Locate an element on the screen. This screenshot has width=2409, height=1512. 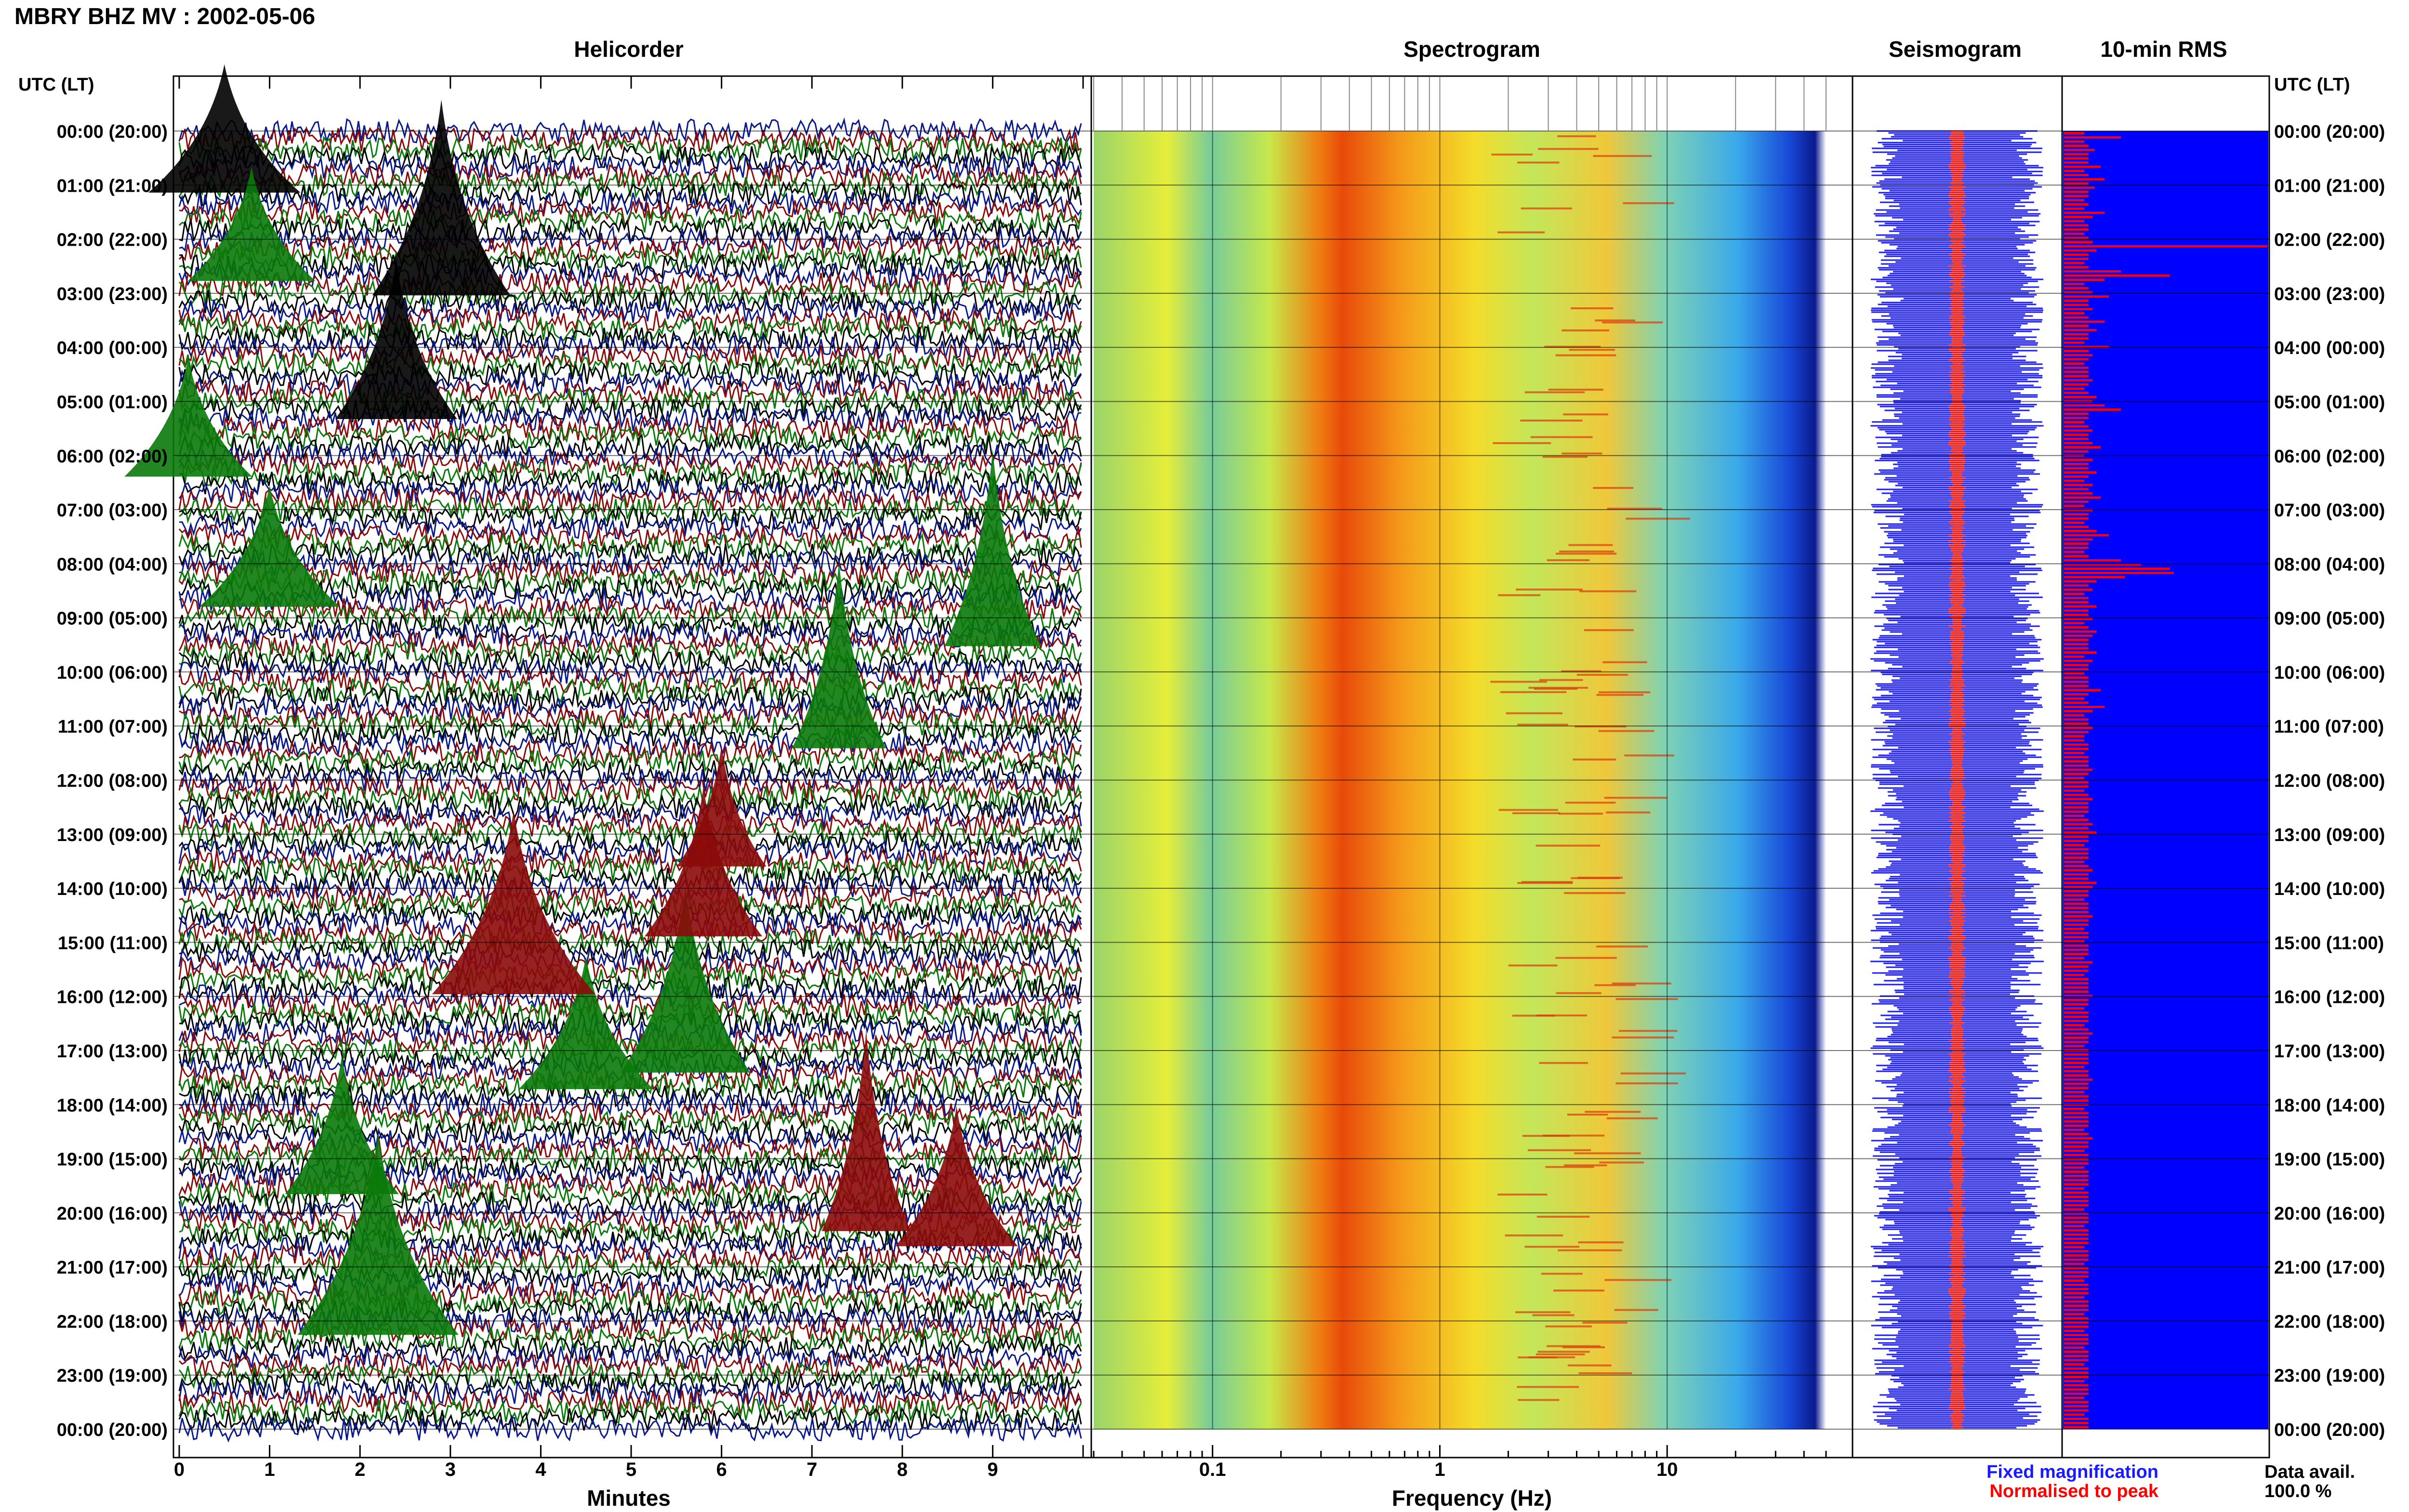
minute-tick-label: 6 is located at coordinates (721, 1469).